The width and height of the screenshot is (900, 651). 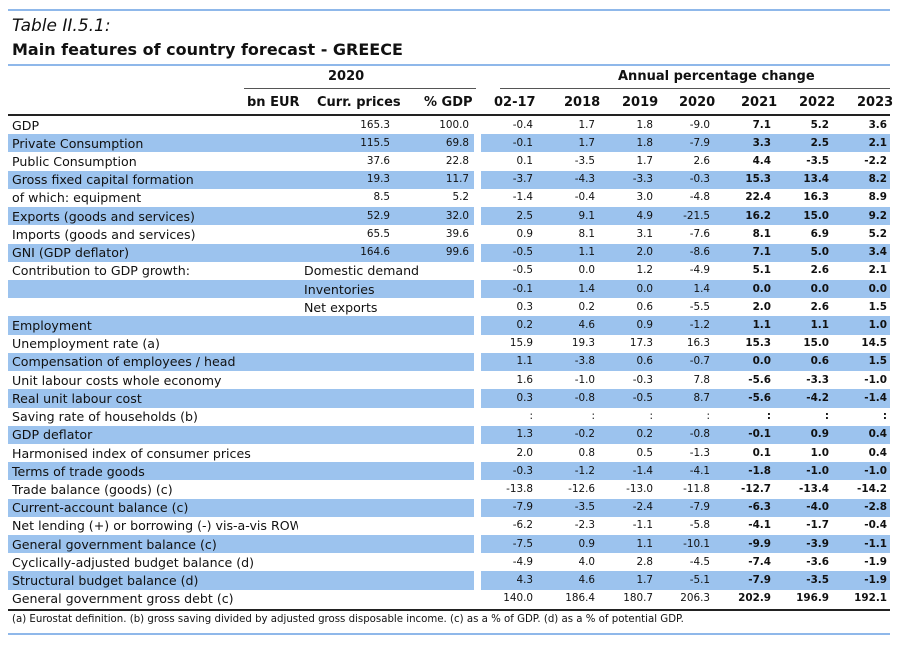 I want to click on cell-value: 4.6, so click(x=571, y=325).